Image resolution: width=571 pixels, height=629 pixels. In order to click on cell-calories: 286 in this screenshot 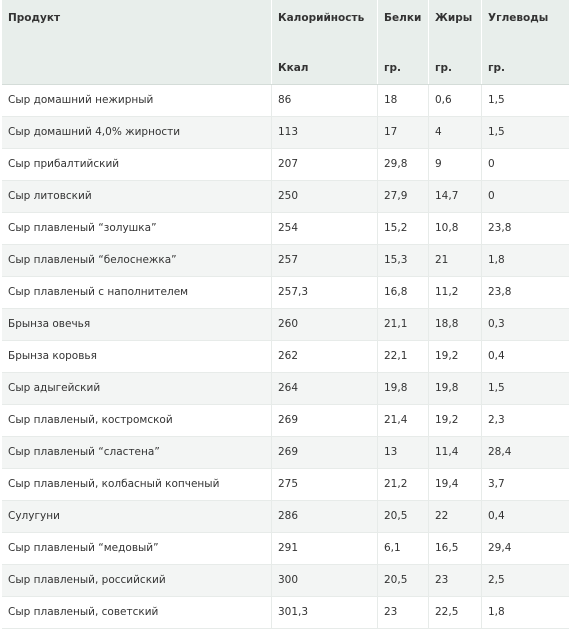, I will do `click(324, 516)`.